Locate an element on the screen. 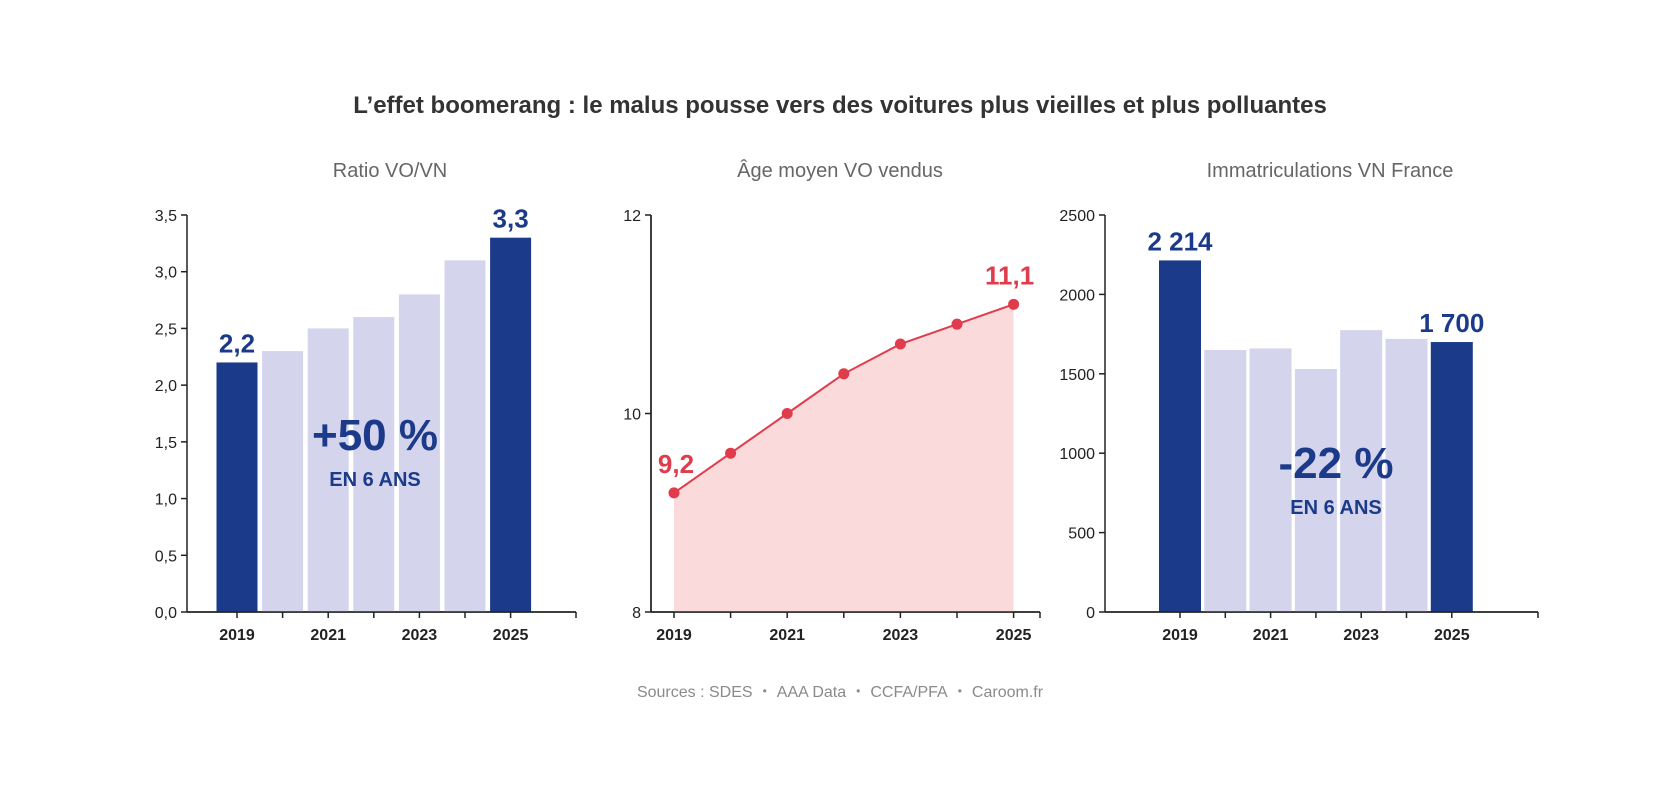  y-tick-label: 500 is located at coordinates (1081, 534).